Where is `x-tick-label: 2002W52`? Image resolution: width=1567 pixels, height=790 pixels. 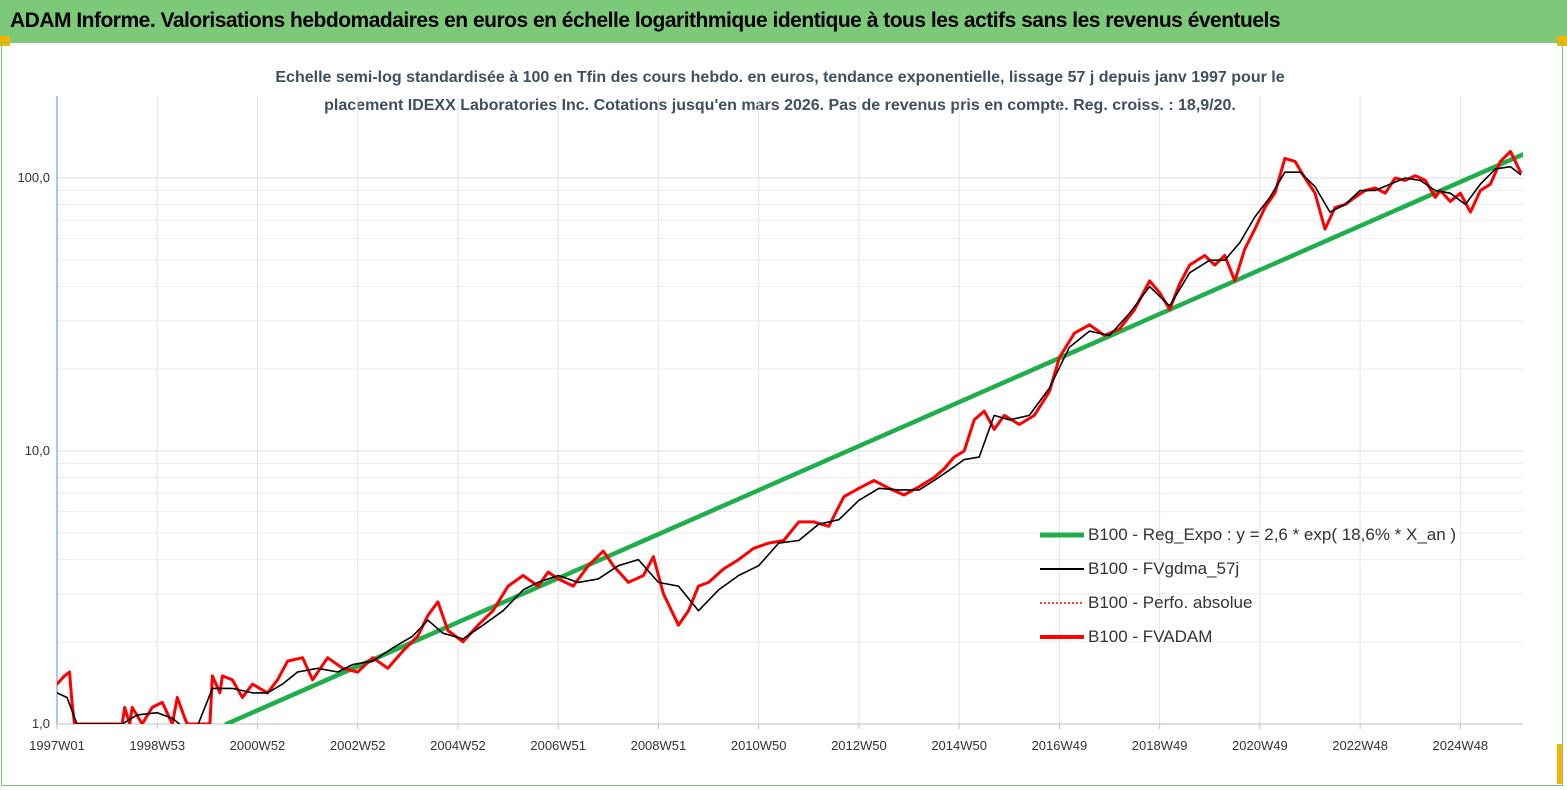
x-tick-label: 2002W52 is located at coordinates (358, 745).